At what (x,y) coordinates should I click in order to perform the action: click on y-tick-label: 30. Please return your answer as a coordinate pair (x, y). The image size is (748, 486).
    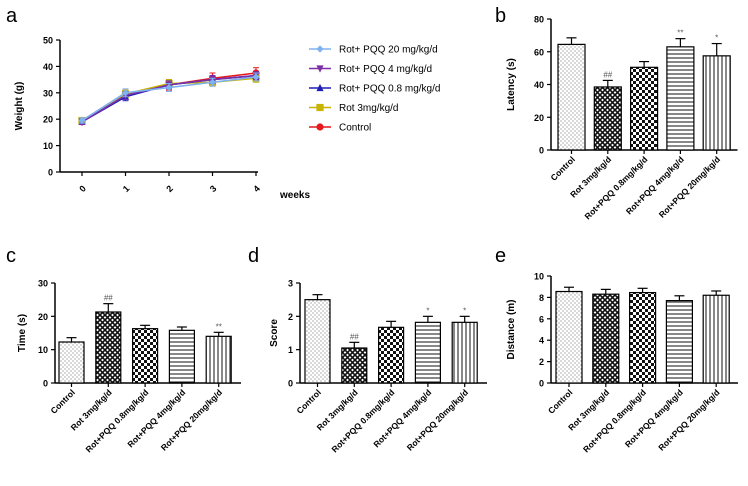
    Looking at the image, I should click on (43, 284).